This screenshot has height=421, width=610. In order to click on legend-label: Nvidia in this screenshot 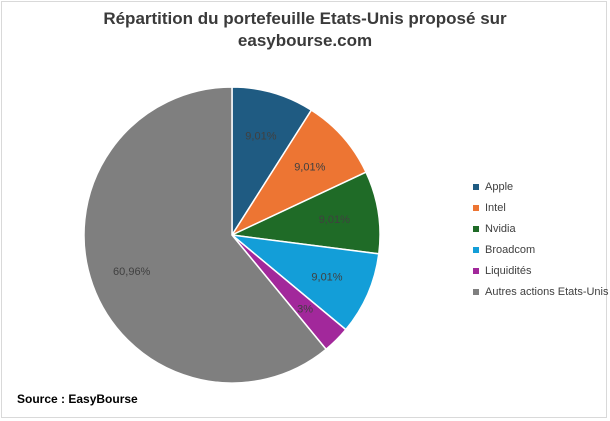, I will do `click(500, 228)`.